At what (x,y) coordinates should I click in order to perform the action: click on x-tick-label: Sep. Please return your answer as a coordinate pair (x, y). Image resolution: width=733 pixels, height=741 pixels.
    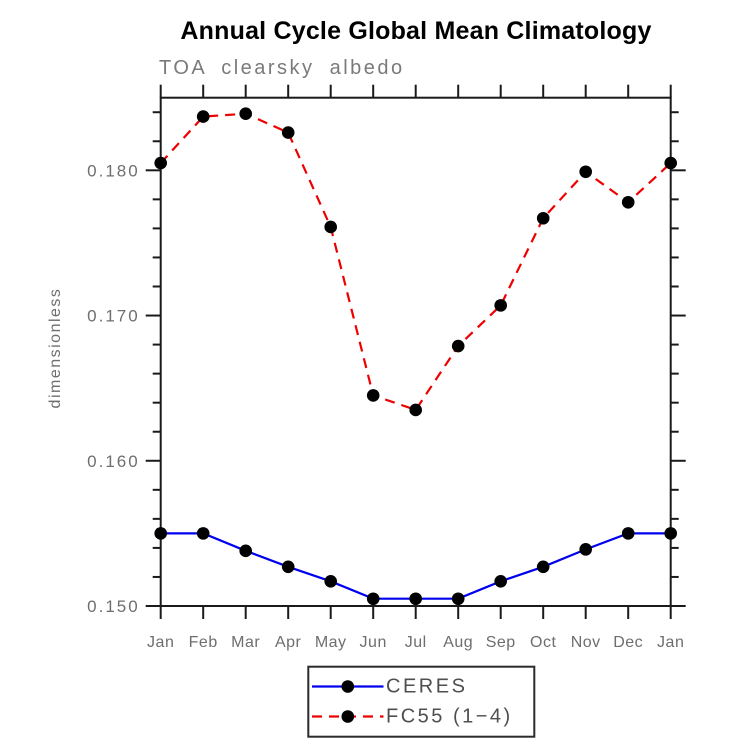
    Looking at the image, I should click on (501, 642).